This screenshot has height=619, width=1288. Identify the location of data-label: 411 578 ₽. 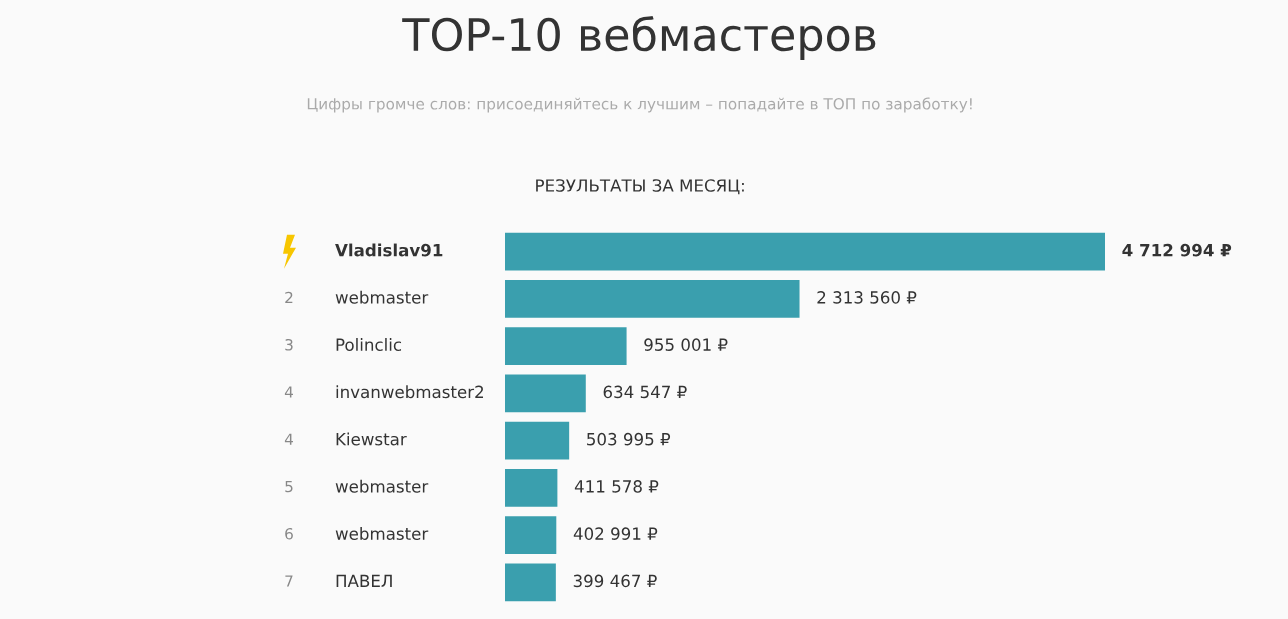
(616, 486).